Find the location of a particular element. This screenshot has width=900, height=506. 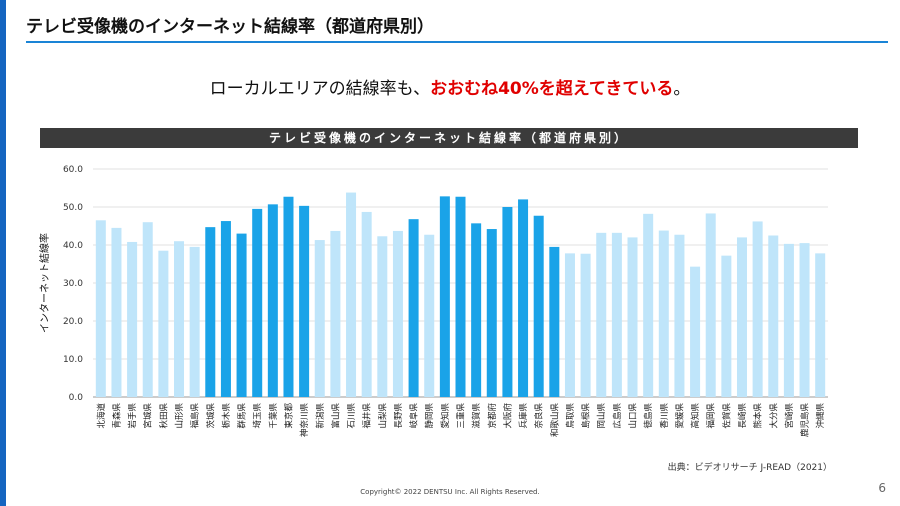

bar-栃木県 is located at coordinates (225, 309).